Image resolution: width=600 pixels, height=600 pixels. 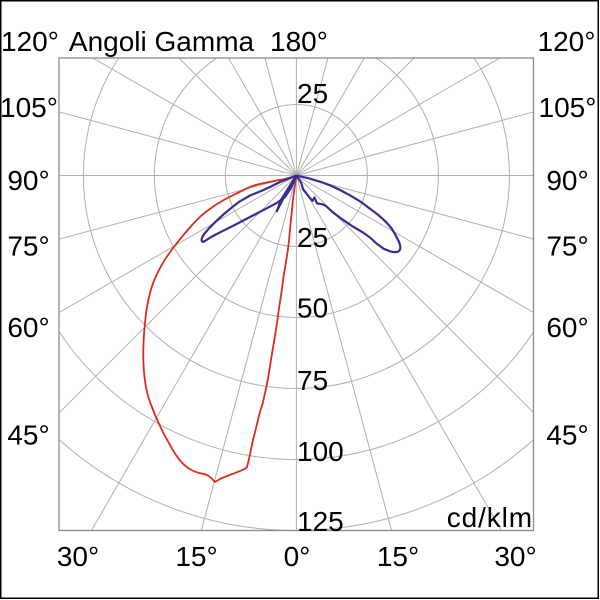 I want to click on svg-text: 0°, so click(x=297, y=556).